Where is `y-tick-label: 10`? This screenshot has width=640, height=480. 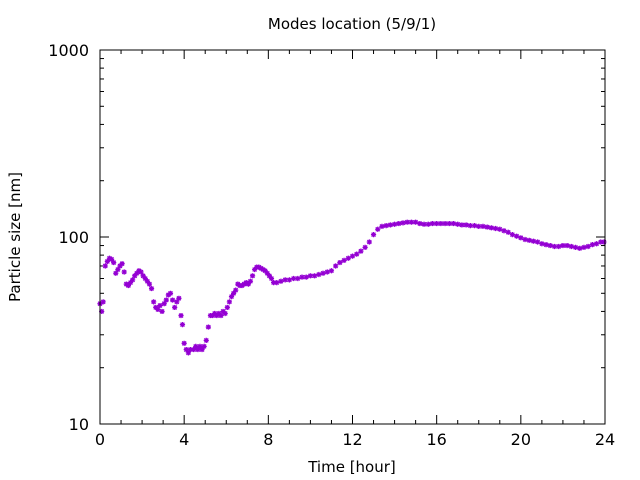 y-tick-label: 10 is located at coordinates (79, 424).